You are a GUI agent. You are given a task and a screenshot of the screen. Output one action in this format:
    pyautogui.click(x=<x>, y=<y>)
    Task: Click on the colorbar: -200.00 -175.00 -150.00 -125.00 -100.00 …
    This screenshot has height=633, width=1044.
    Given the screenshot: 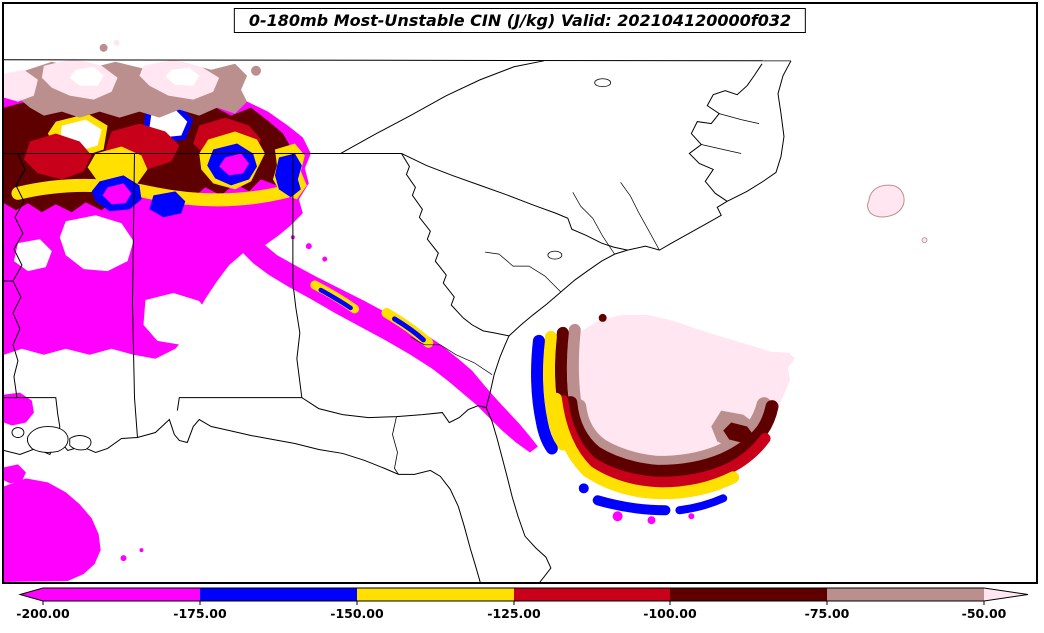 What is the action you would take?
    pyautogui.click(x=522, y=604)
    